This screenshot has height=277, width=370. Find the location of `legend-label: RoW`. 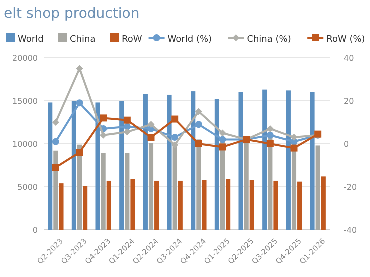

legend-label: RoW is located at coordinates (132, 40).